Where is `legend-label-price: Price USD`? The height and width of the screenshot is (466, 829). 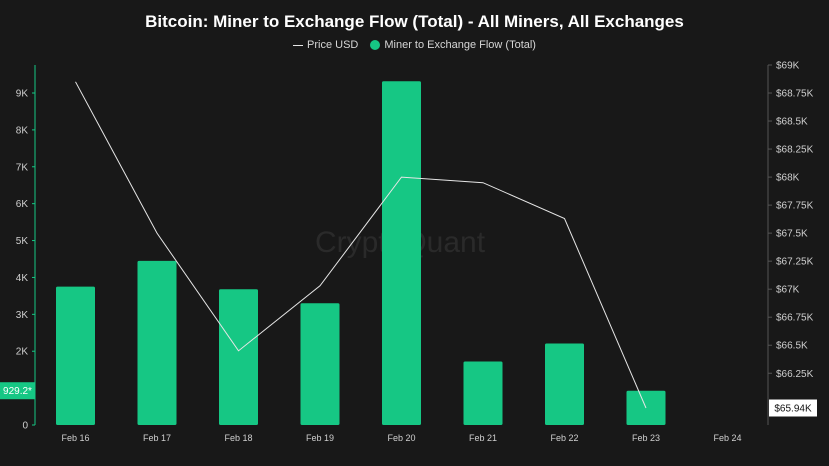 legend-label-price: Price USD is located at coordinates (333, 45).